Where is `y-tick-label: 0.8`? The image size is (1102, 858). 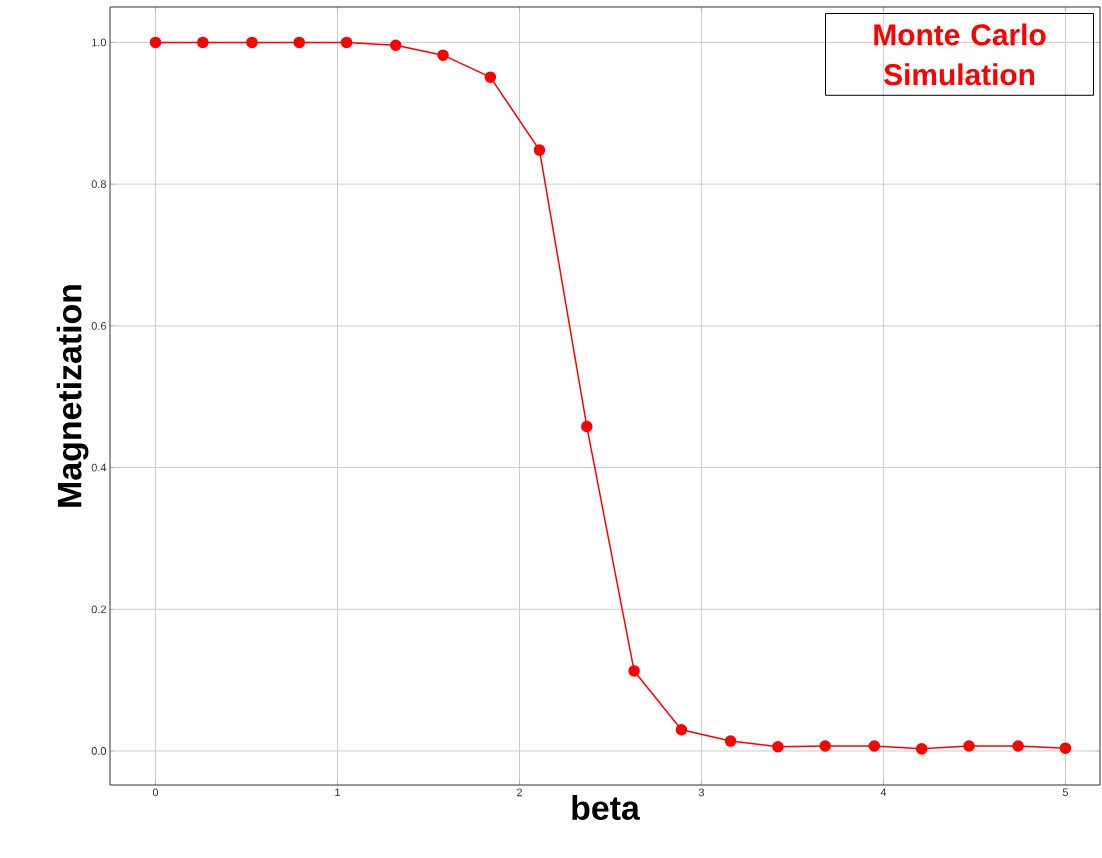 y-tick-label: 0.8 is located at coordinates (98, 184).